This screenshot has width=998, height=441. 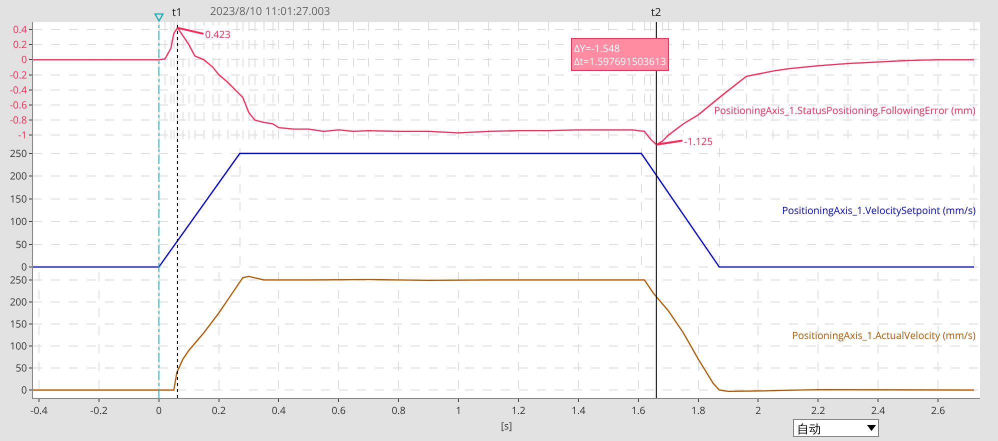 I want to click on x-tick-label: 2.2, so click(x=818, y=410).